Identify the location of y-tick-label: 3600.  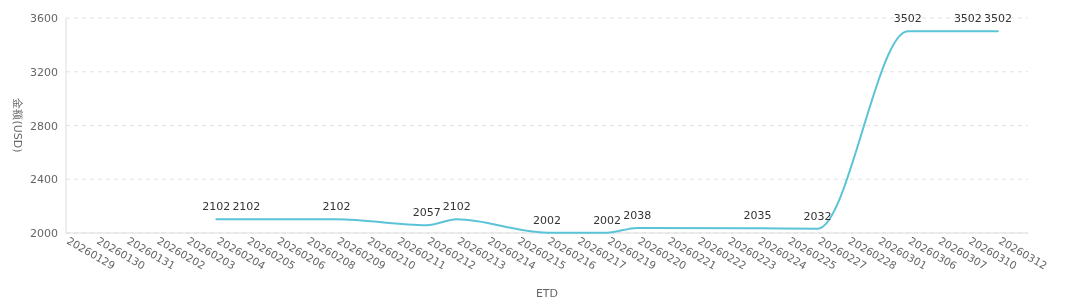
(44, 18).